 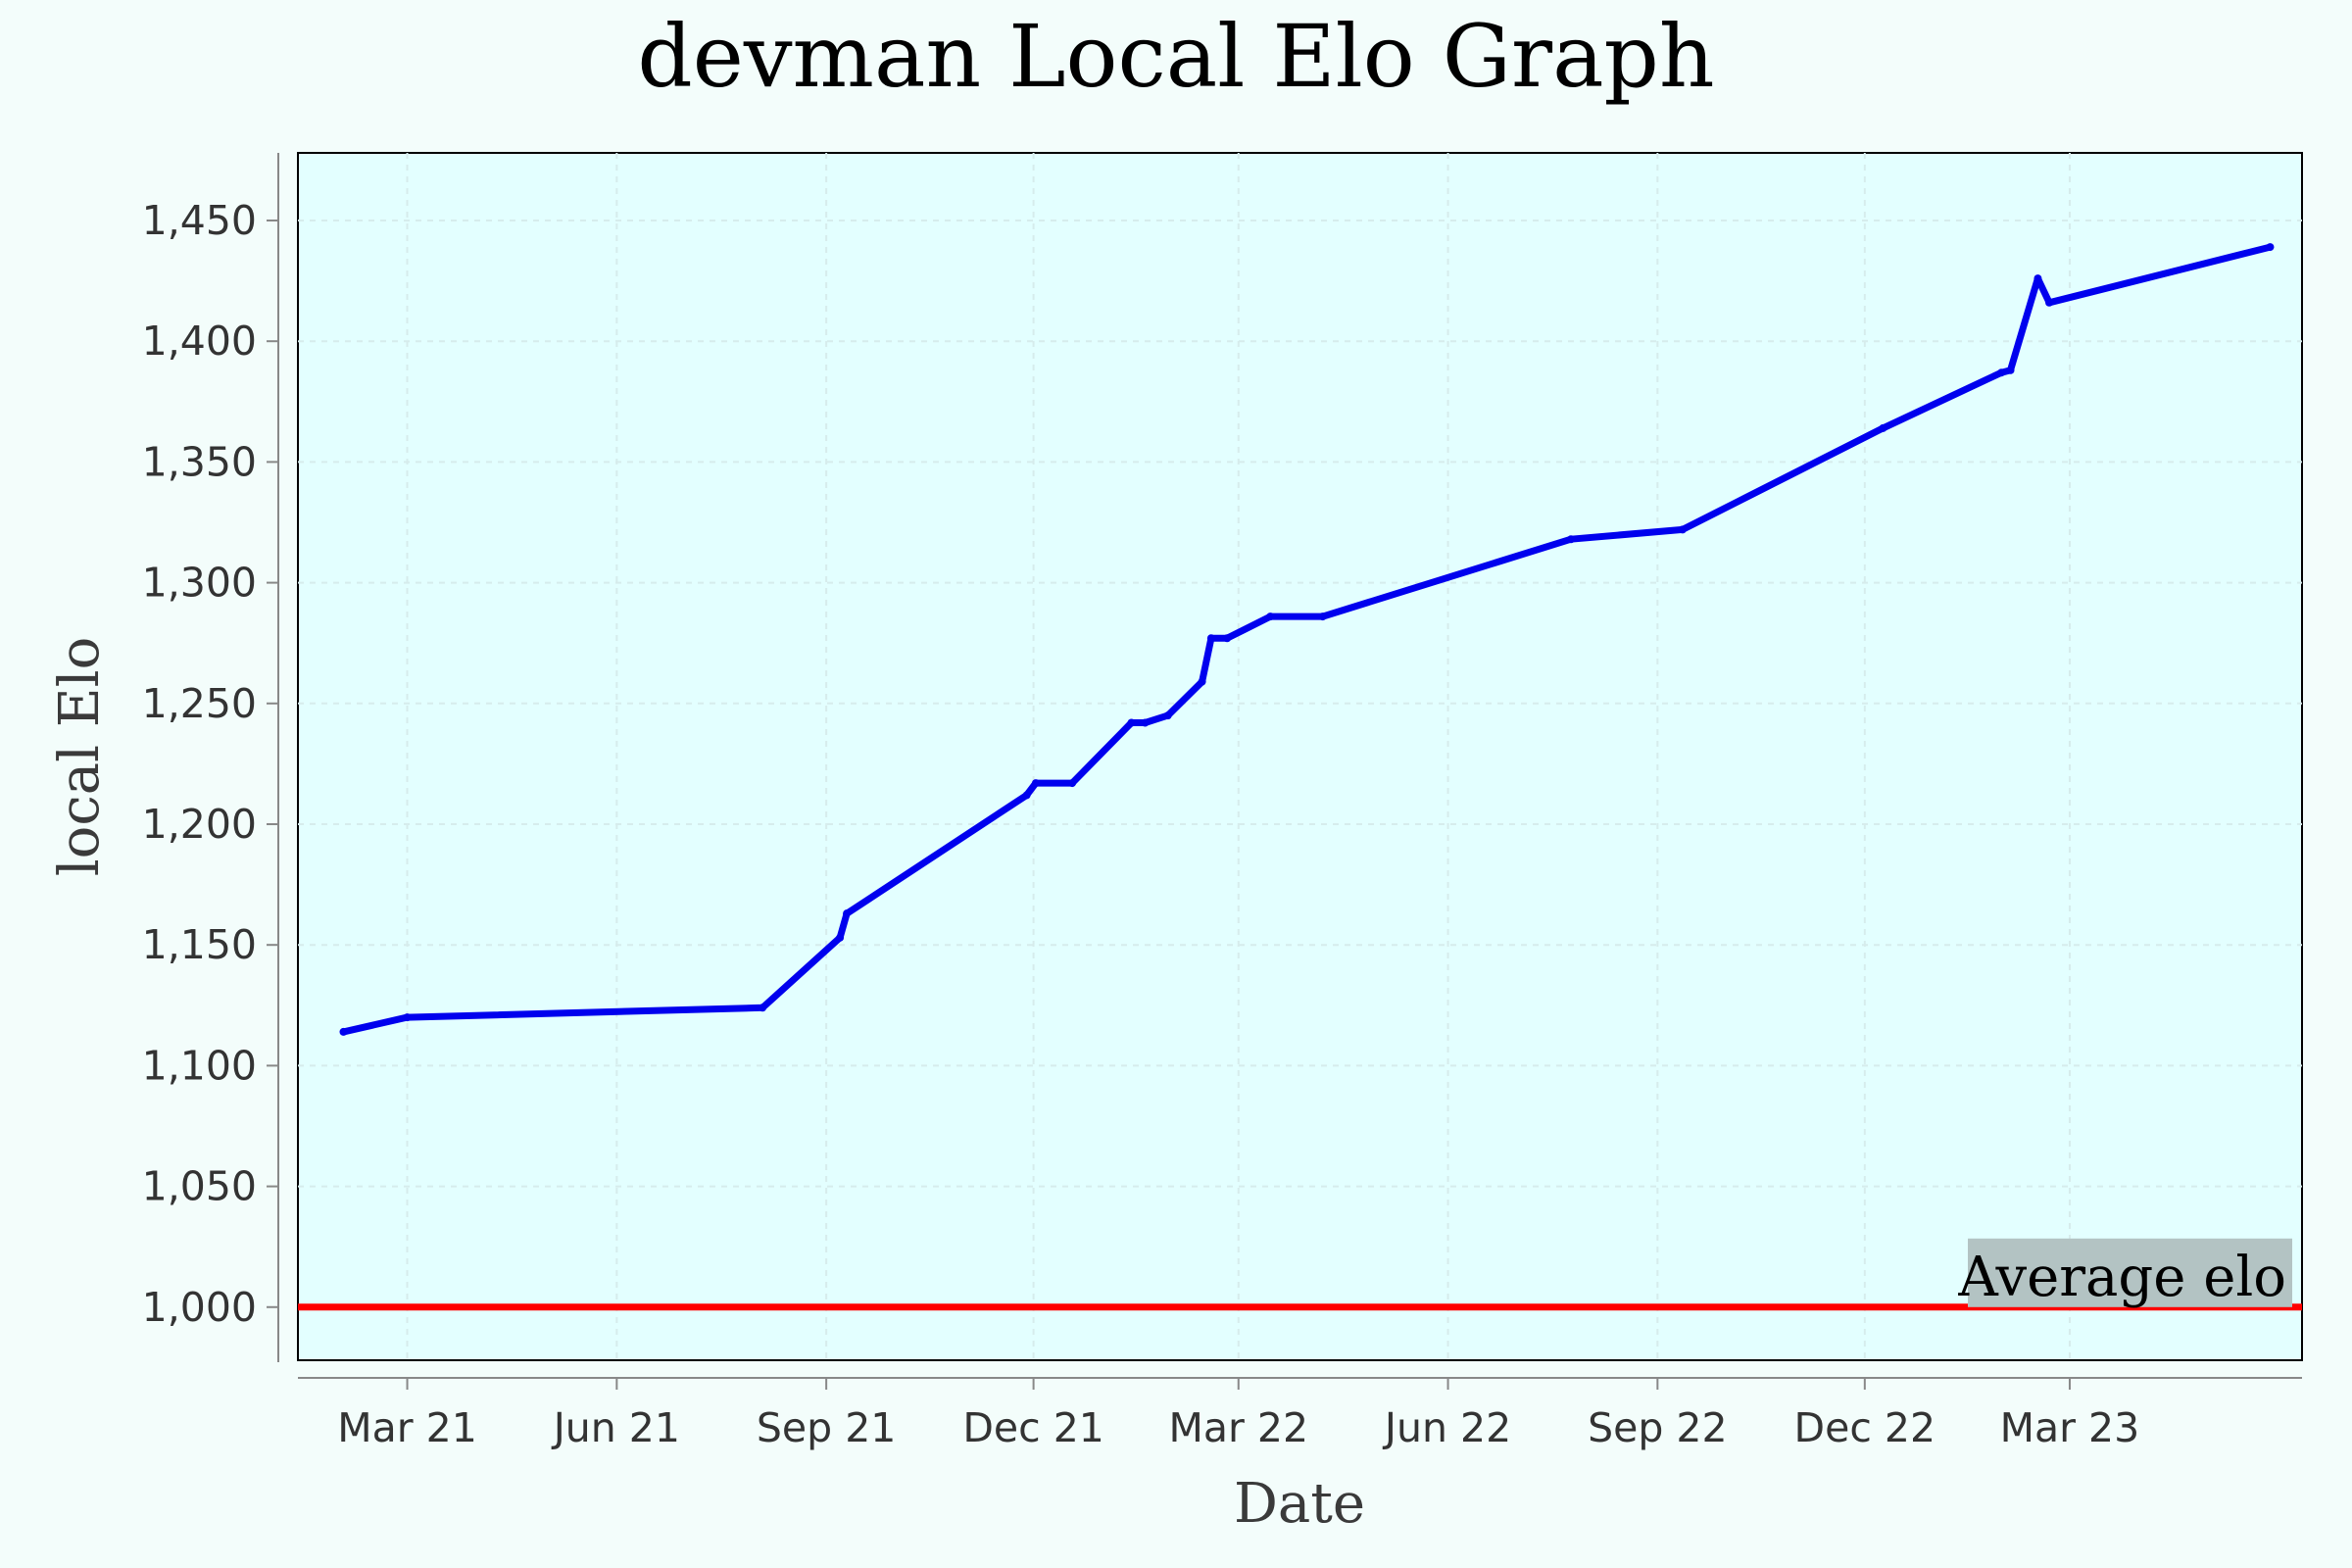 What do you see at coordinates (80, 757) in the screenshot?
I see `y-axis-label: local Elo` at bounding box center [80, 757].